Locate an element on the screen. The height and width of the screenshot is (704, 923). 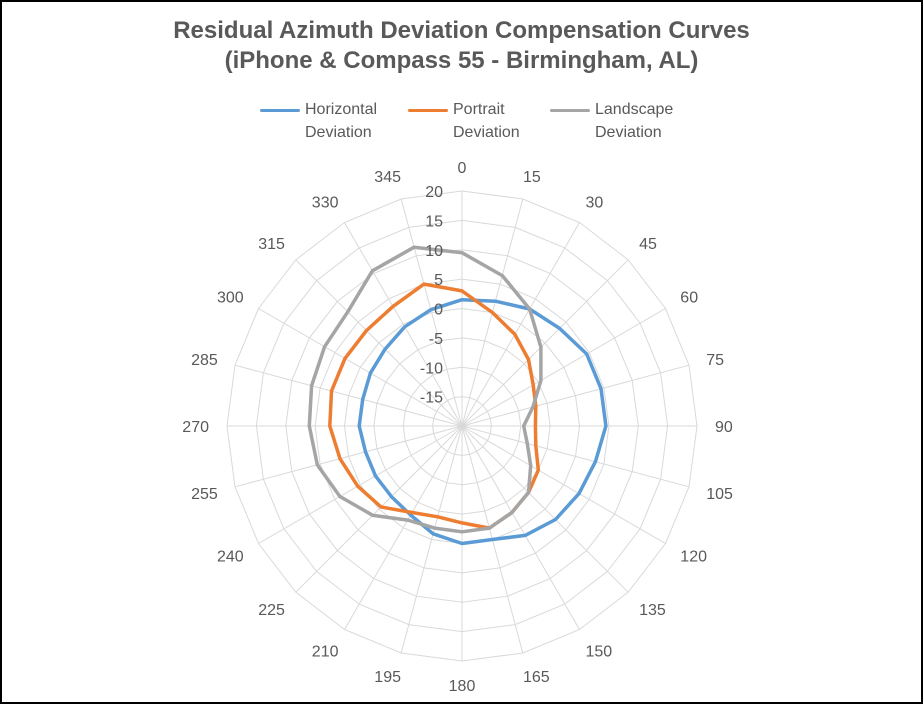
radial-tick-label: 15 is located at coordinates (434, 221).